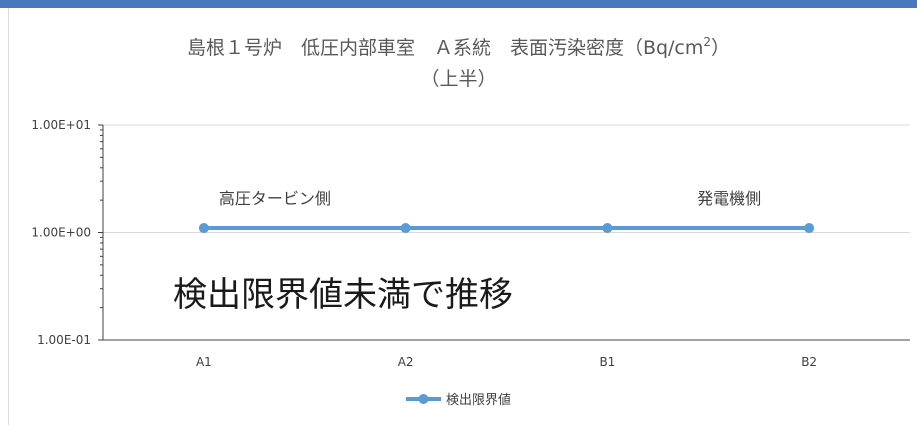 This screenshot has height=425, width=917. Describe the element at coordinates (64, 340) in the screenshot. I see `y-tick-label-2: 1.00E-01` at that location.